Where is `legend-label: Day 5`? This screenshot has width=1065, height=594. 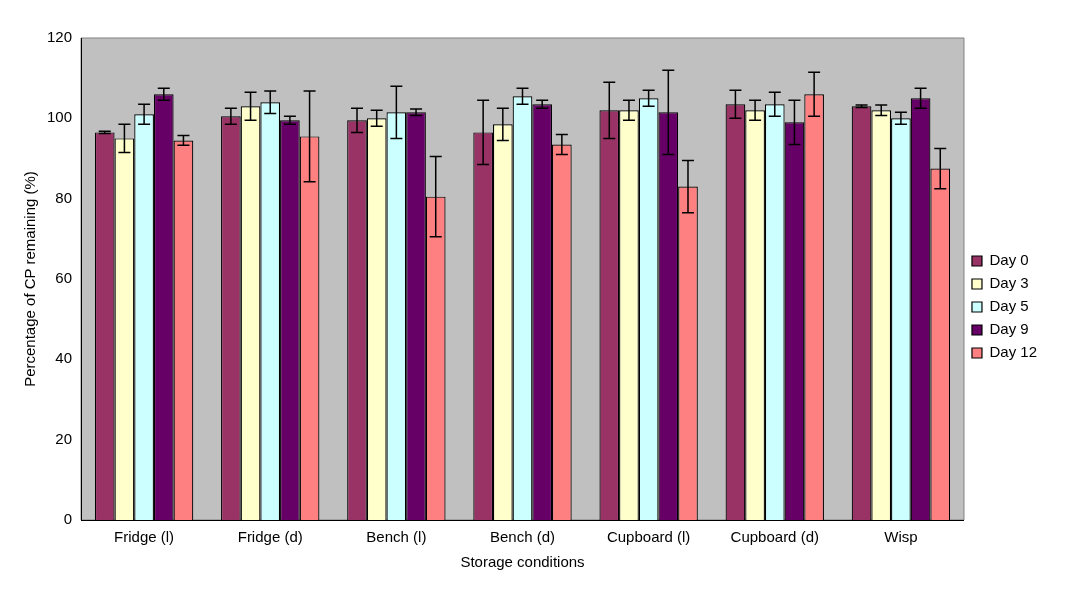
legend-label: Day 5 is located at coordinates (1009, 306).